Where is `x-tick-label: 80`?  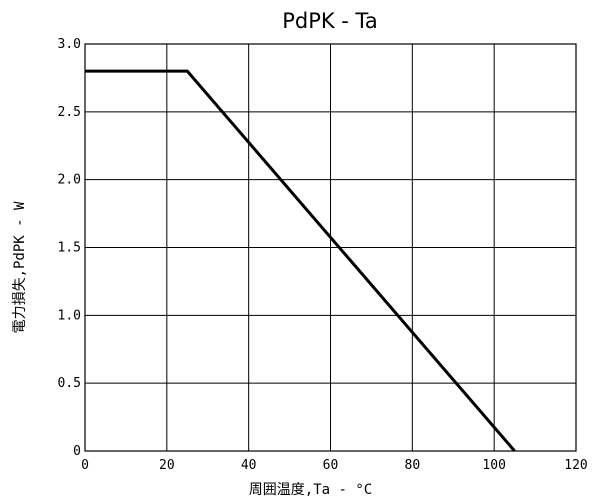
x-tick-label: 80 is located at coordinates (413, 465).